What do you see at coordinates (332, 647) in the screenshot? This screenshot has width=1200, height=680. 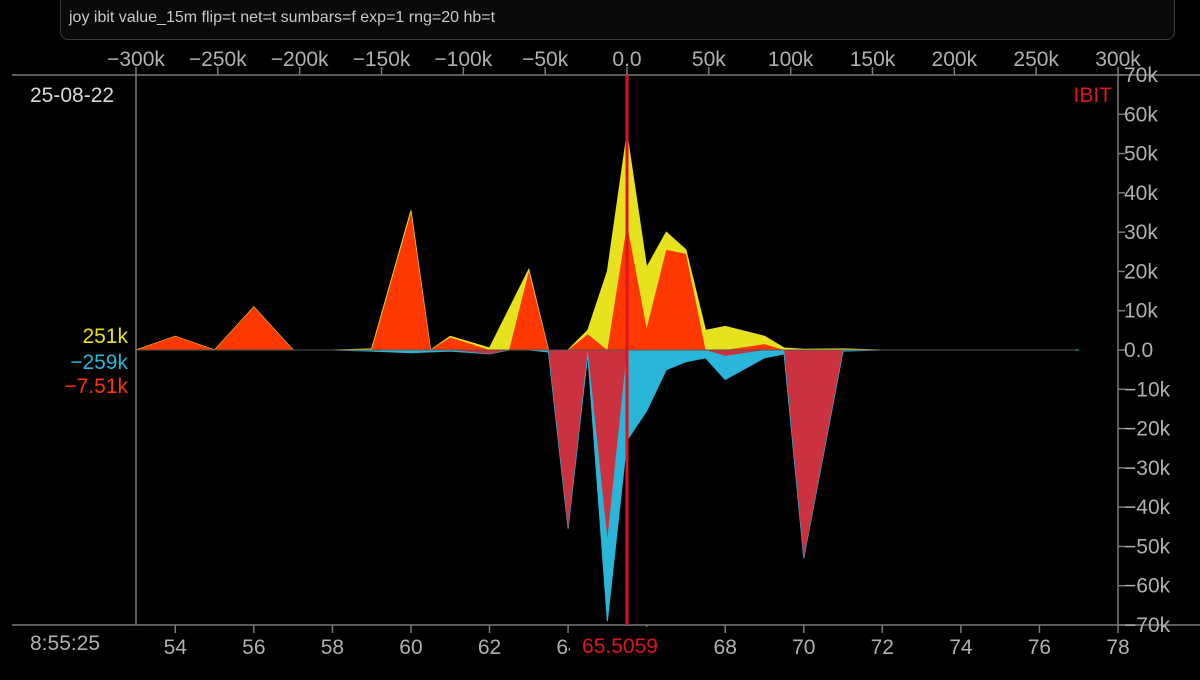 I see `x-tick-label: 58` at bounding box center [332, 647].